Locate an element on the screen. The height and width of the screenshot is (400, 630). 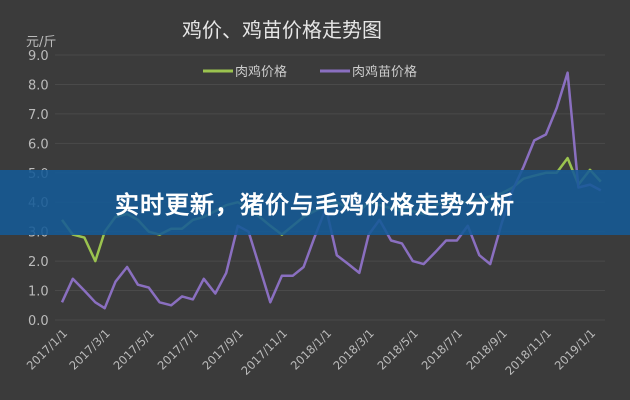
y-tick-label: 7.0 is located at coordinates (38, 115).